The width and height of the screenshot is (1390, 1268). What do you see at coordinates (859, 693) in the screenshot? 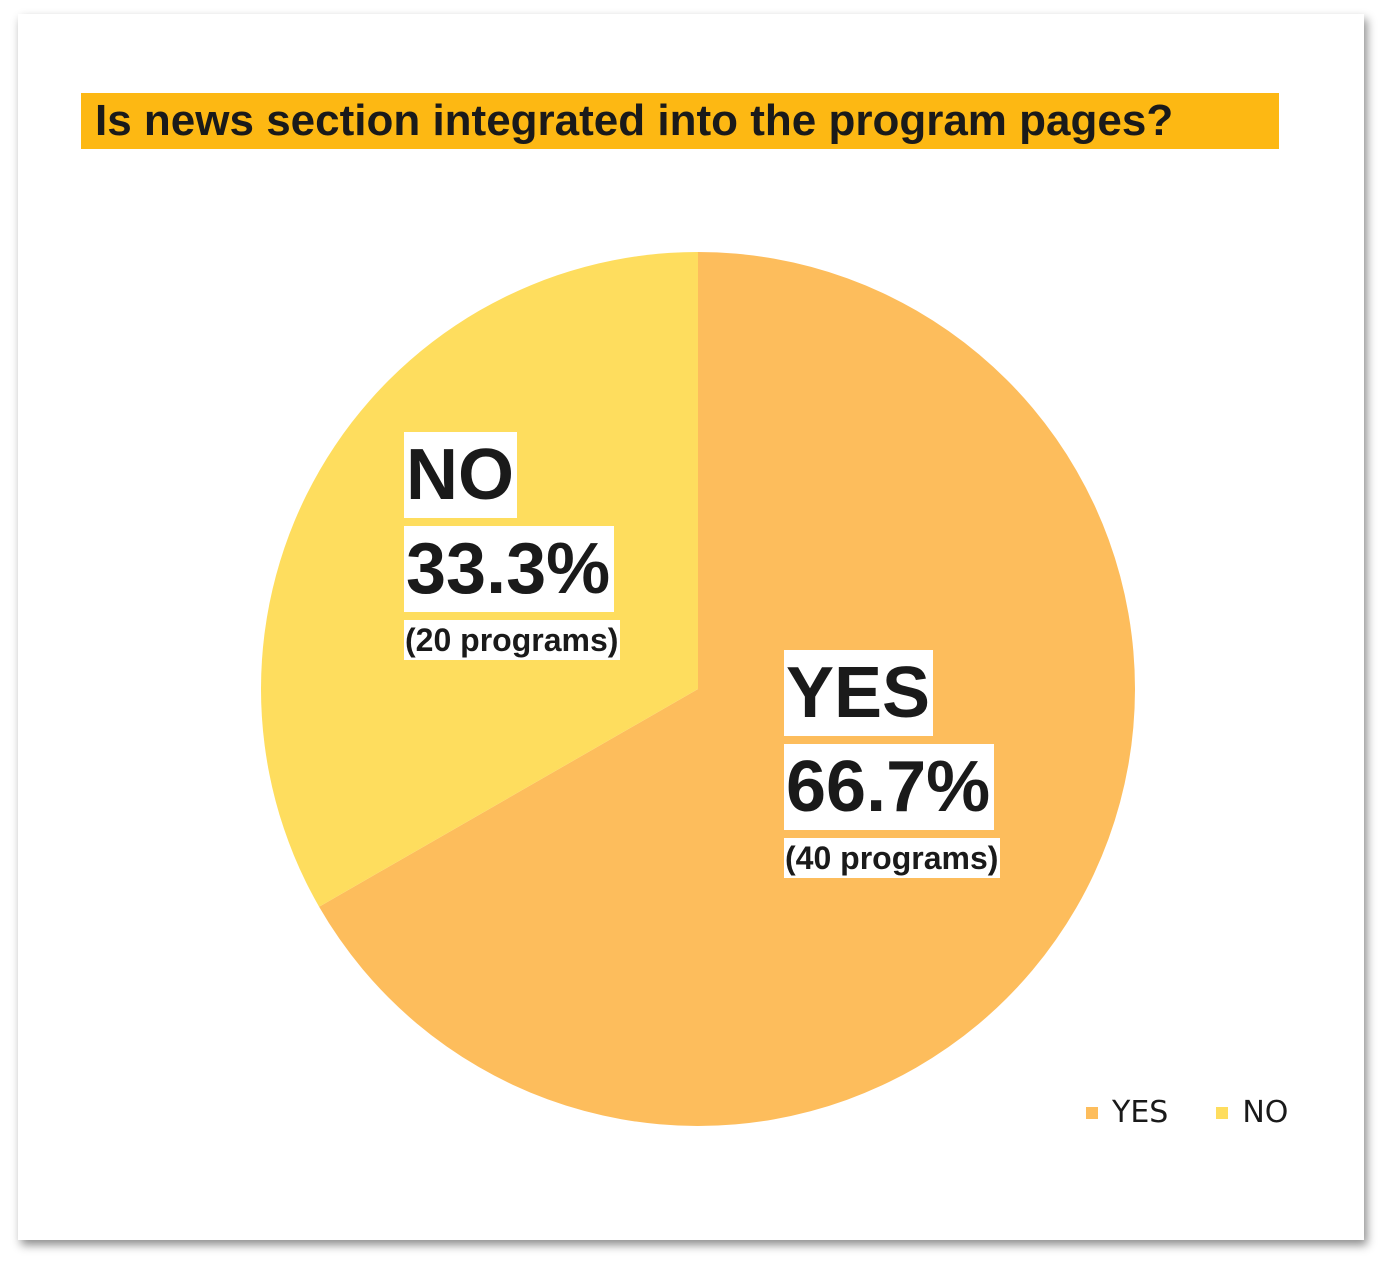
I see `slice-name-label: YES` at bounding box center [859, 693].